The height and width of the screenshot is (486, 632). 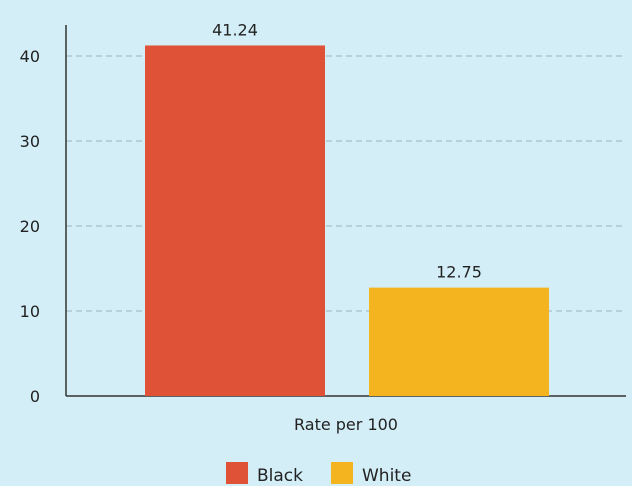 What do you see at coordinates (35, 396) in the screenshot?
I see `y-tick-label-0: 0` at bounding box center [35, 396].